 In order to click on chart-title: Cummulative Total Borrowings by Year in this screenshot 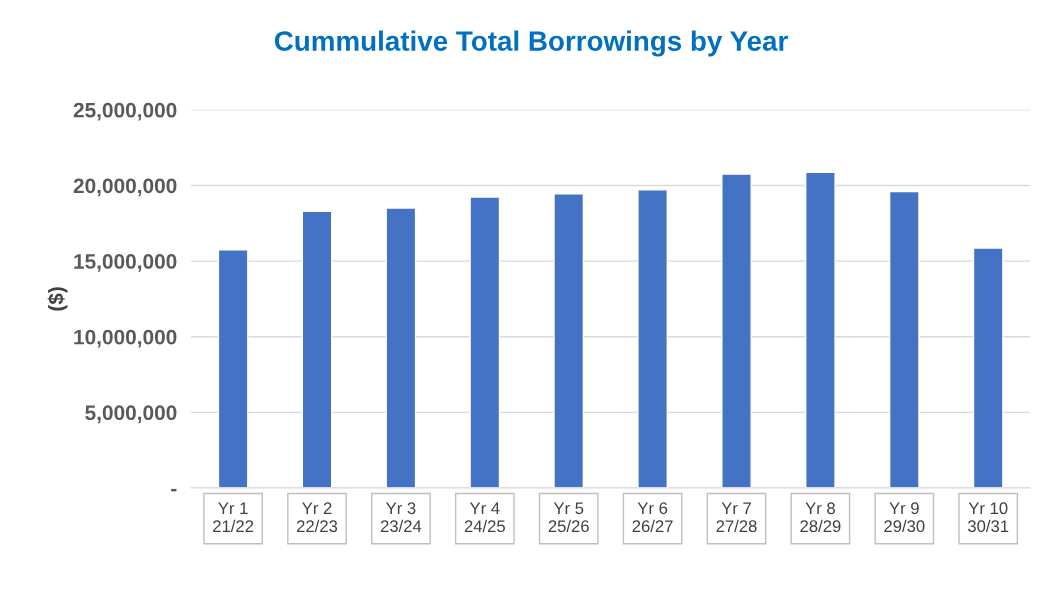, I will do `click(531, 43)`.